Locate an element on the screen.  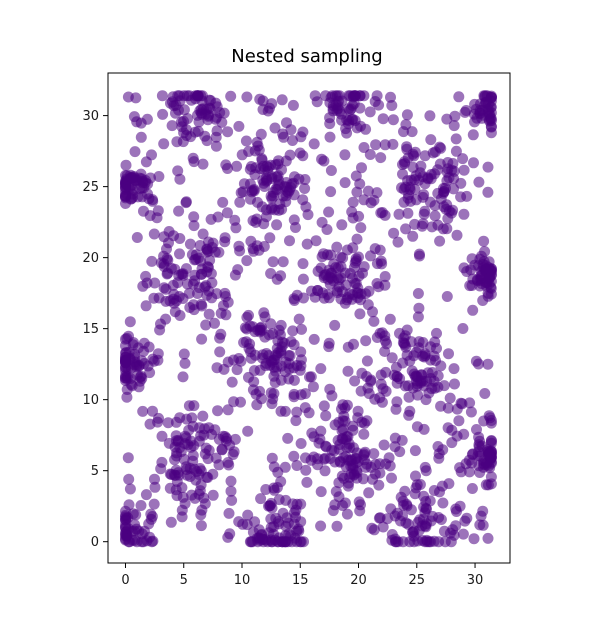
x-tick-label: 30 is located at coordinates (475, 580).